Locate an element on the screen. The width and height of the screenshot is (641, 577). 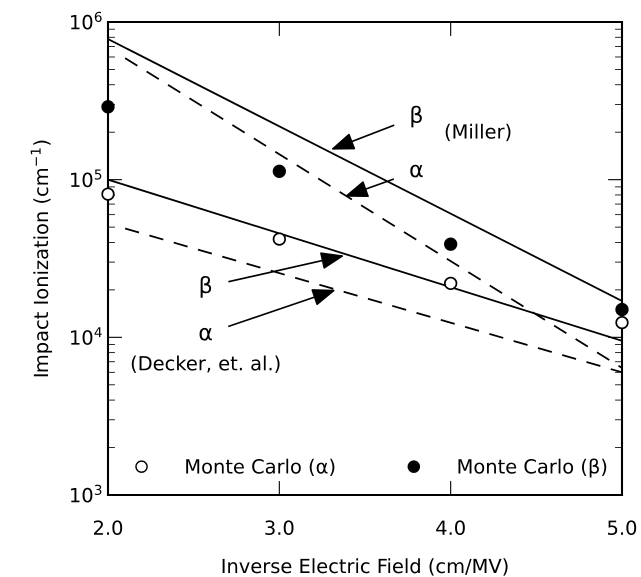
x-tick-label: 2.0 is located at coordinates (108, 528).